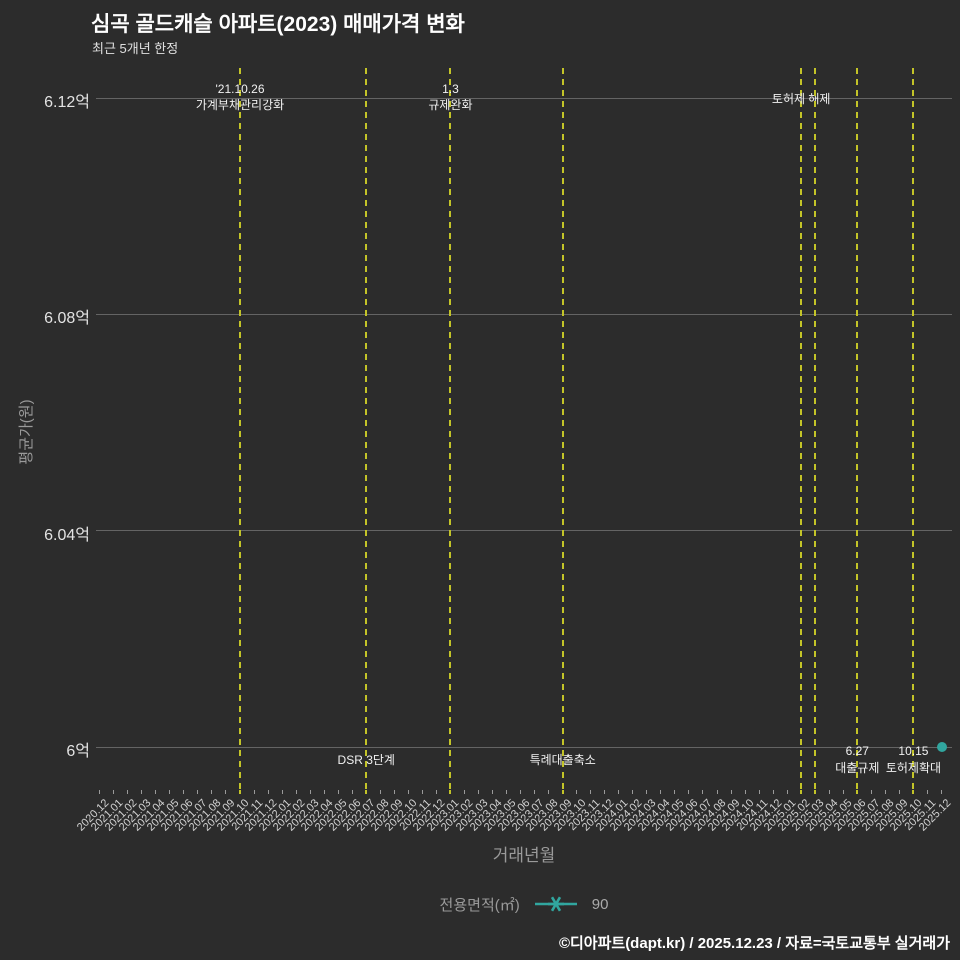  What do you see at coordinates (941, 747) in the screenshot?
I see `data-point` at bounding box center [941, 747].